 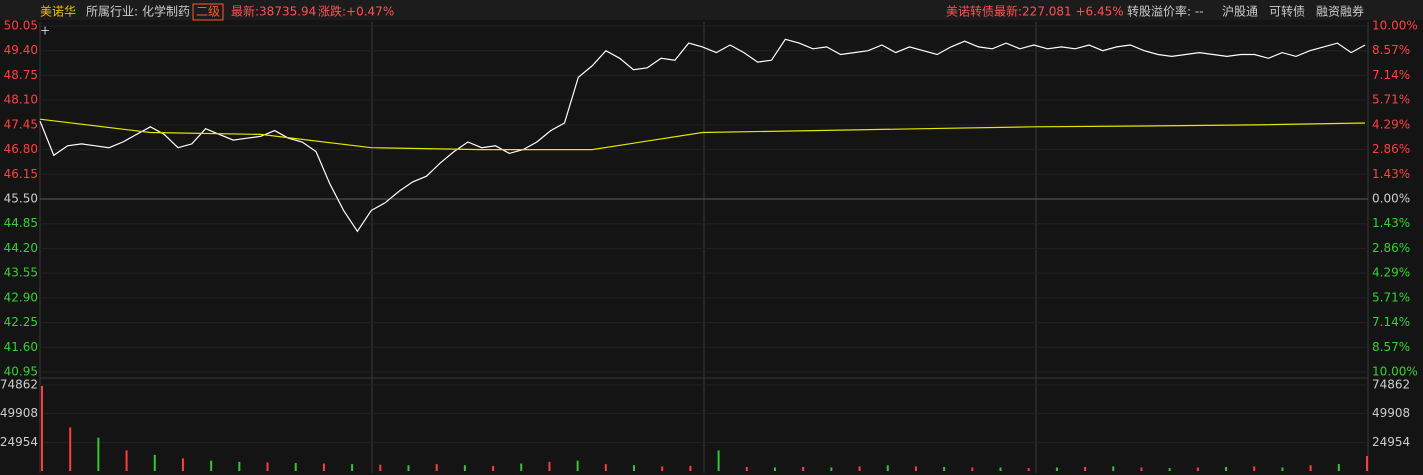 I want to click on y-tick-label: 46.15, so click(x=21, y=174).